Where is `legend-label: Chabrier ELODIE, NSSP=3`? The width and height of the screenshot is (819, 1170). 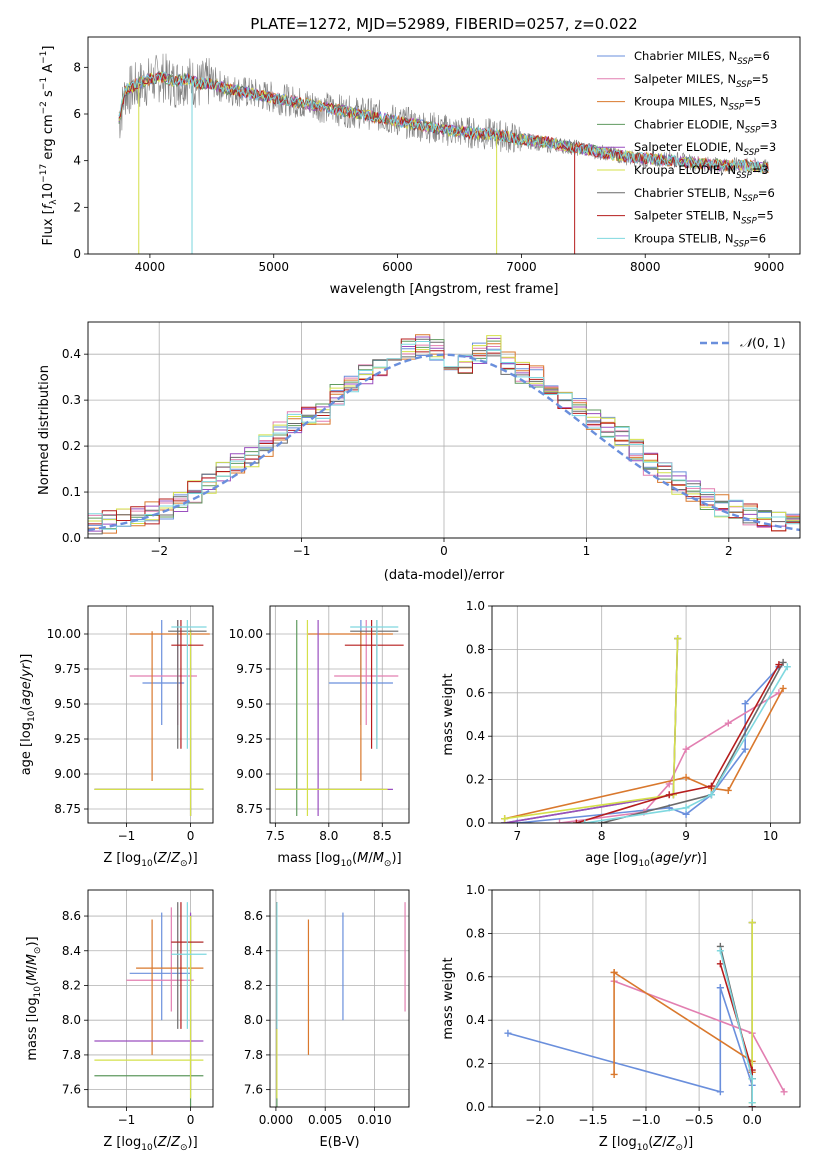
legend-label: Chabrier ELODIE, NSSP=3 is located at coordinates (705, 126).